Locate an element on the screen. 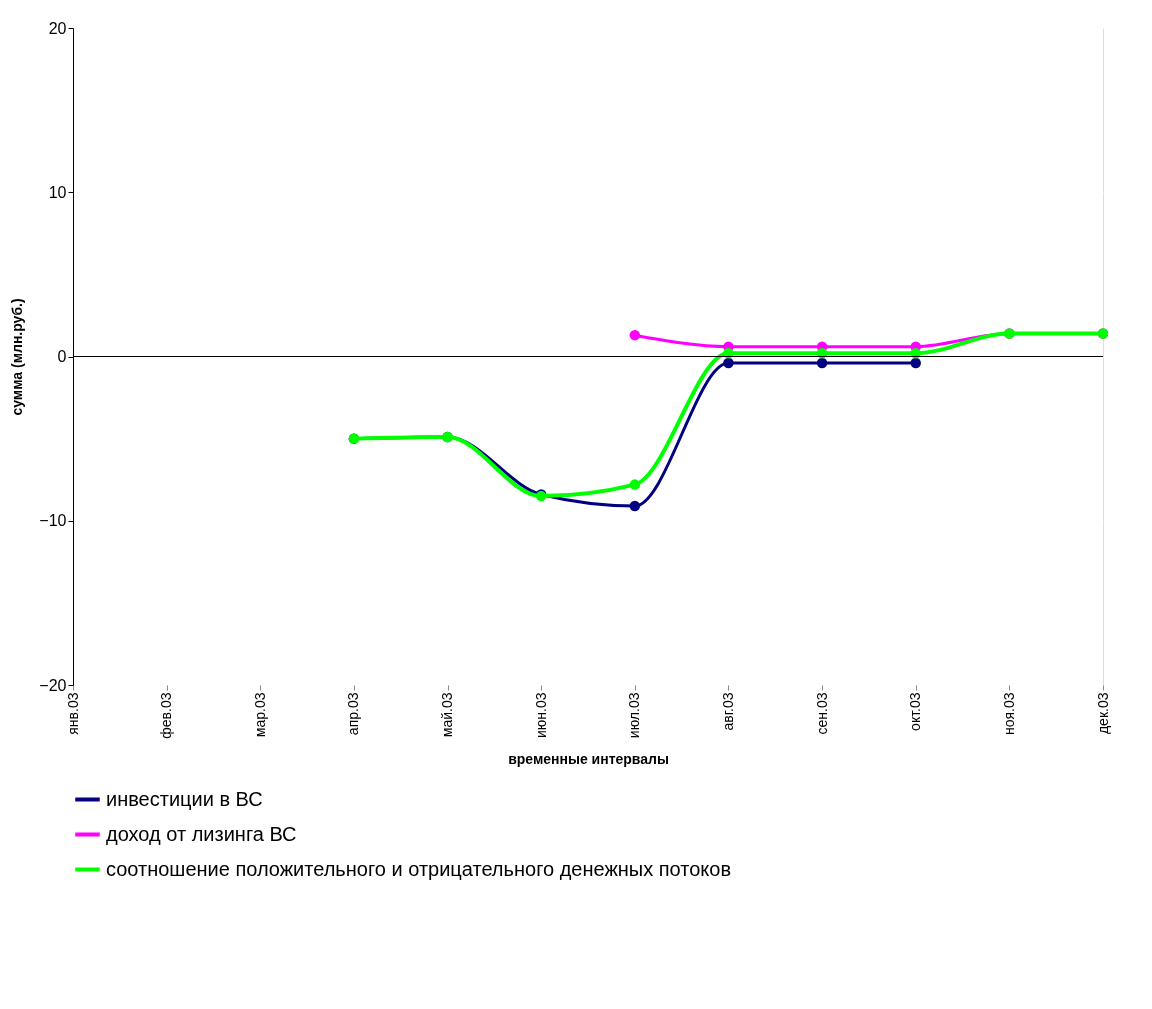 The height and width of the screenshot is (1009, 1152). x-tick-label: апр.03 is located at coordinates (353, 714).